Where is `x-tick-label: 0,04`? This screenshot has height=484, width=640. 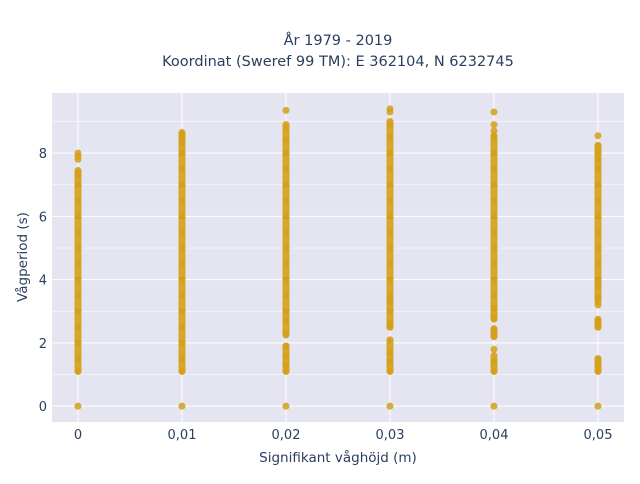 x-tick-label: 0,04 is located at coordinates (494, 435).